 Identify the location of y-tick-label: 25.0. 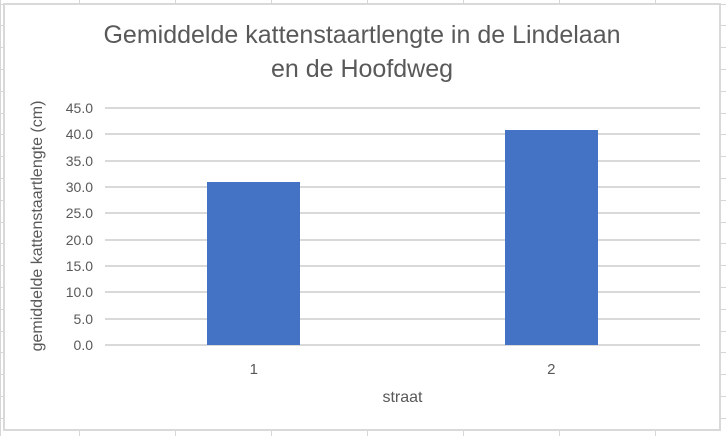
(79, 213).